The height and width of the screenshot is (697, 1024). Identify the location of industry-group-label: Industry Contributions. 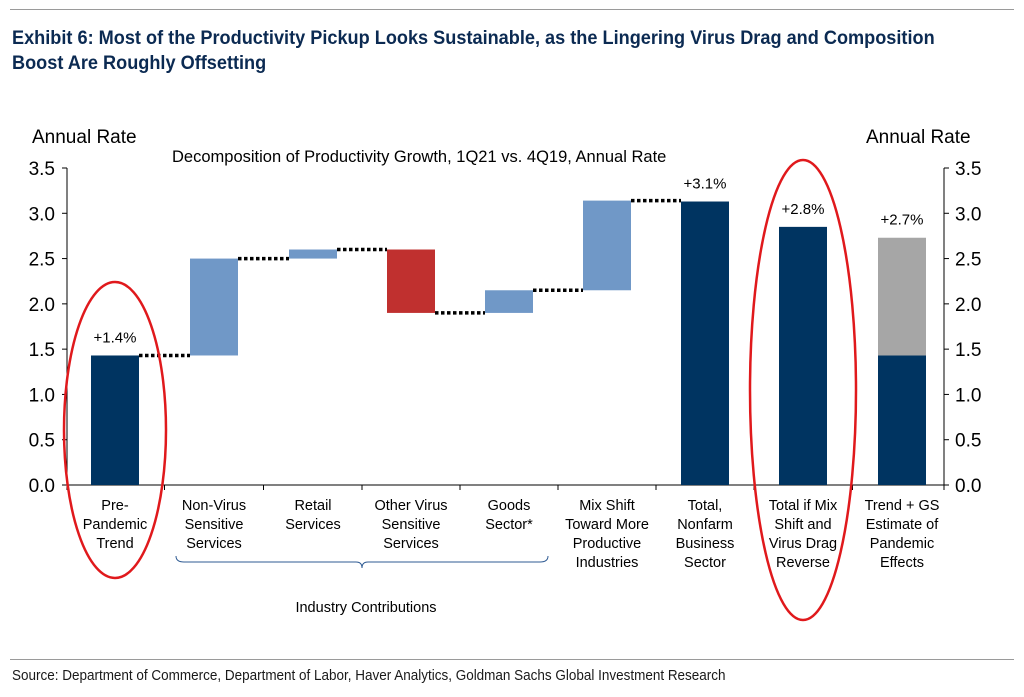
(365, 608).